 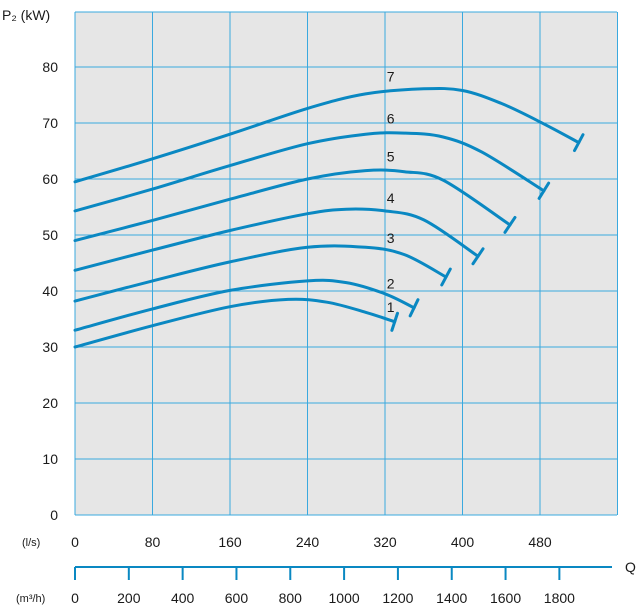 What do you see at coordinates (50, 67) in the screenshot?
I see `y-tick-label: 80` at bounding box center [50, 67].